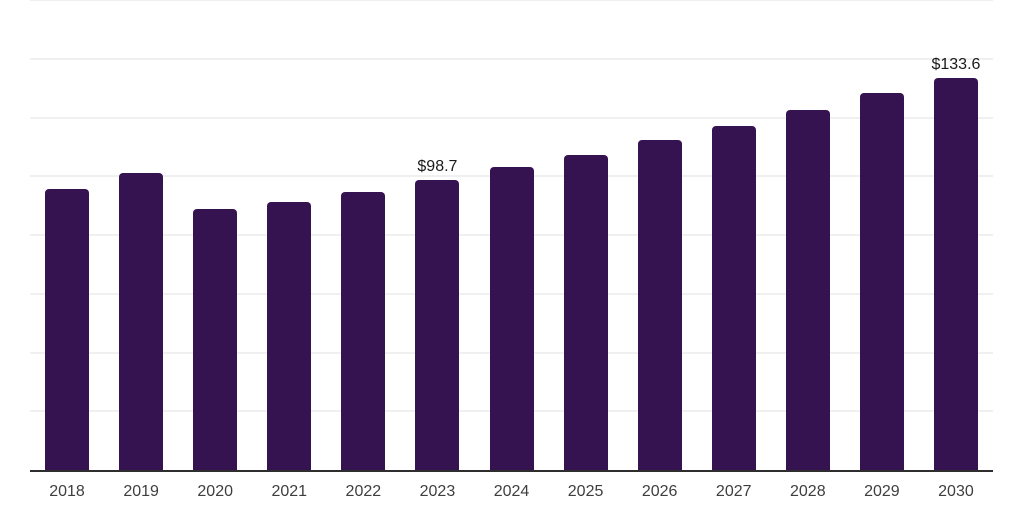 The height and width of the screenshot is (512, 1024). Describe the element at coordinates (511, 318) in the screenshot. I see `bar-2024` at that location.